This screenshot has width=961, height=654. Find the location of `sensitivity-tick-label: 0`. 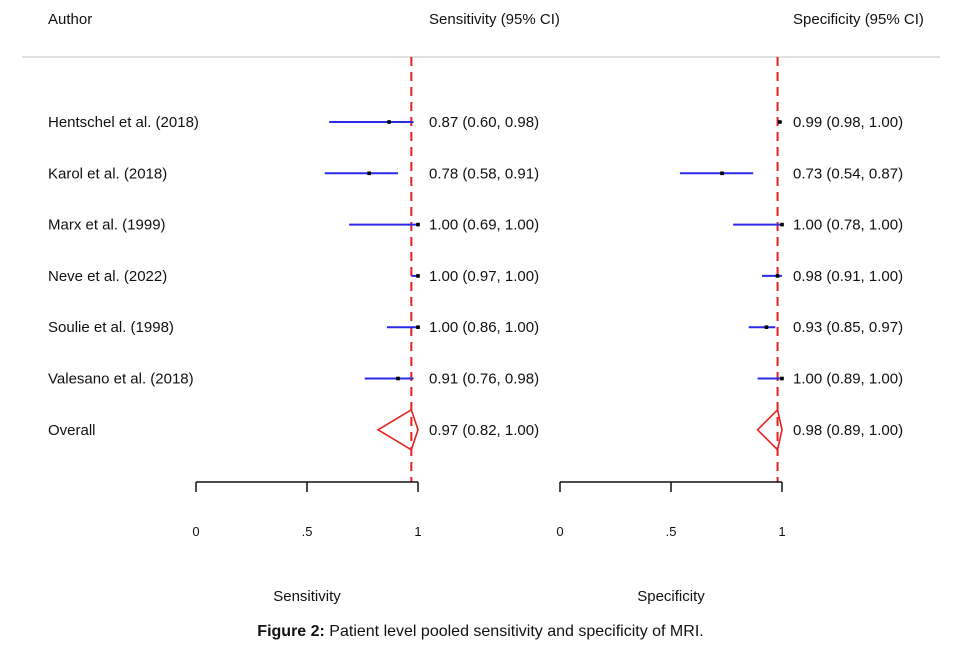

sensitivity-tick-label: 0 is located at coordinates (195, 531).